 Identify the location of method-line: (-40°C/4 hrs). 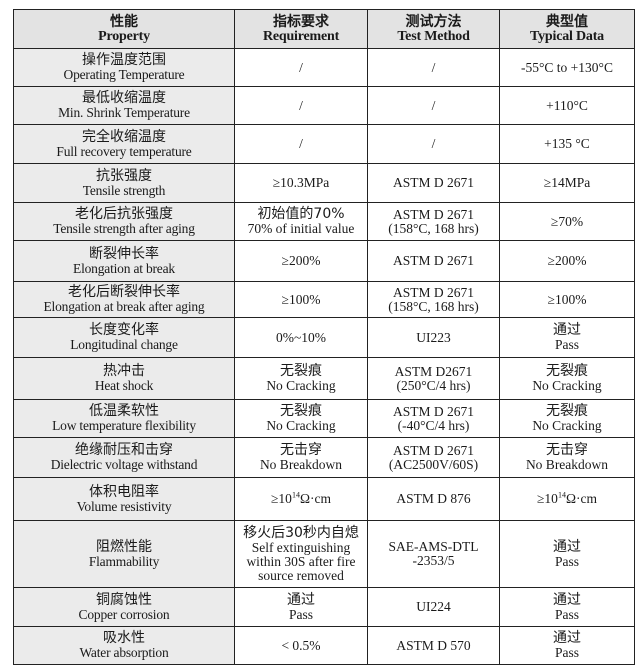
(433, 425).